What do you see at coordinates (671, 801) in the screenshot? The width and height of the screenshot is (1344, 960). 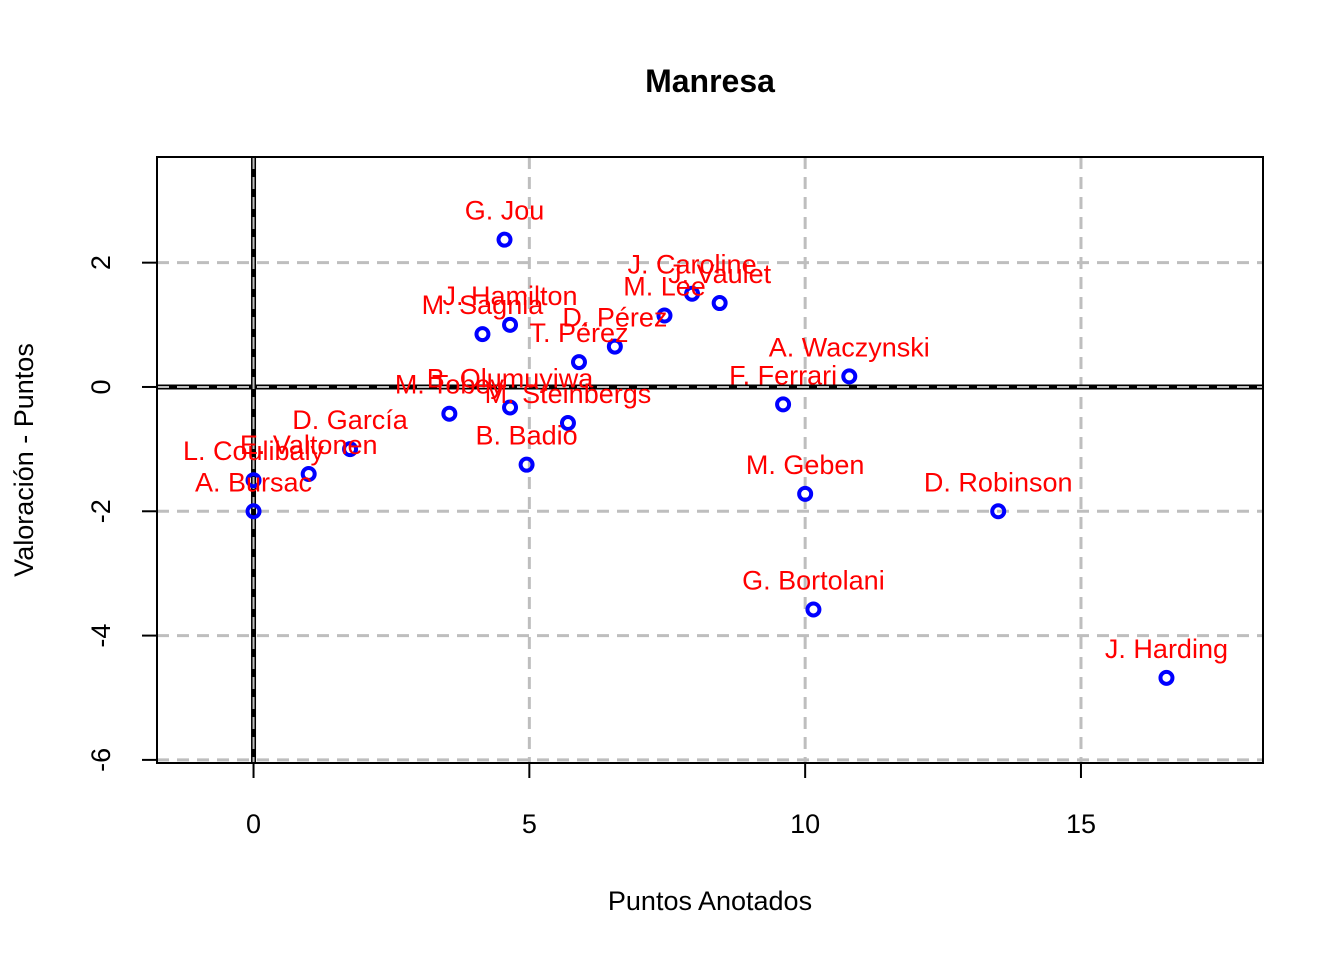 I see `x-axis: 0 5 10 15` at bounding box center [671, 801].